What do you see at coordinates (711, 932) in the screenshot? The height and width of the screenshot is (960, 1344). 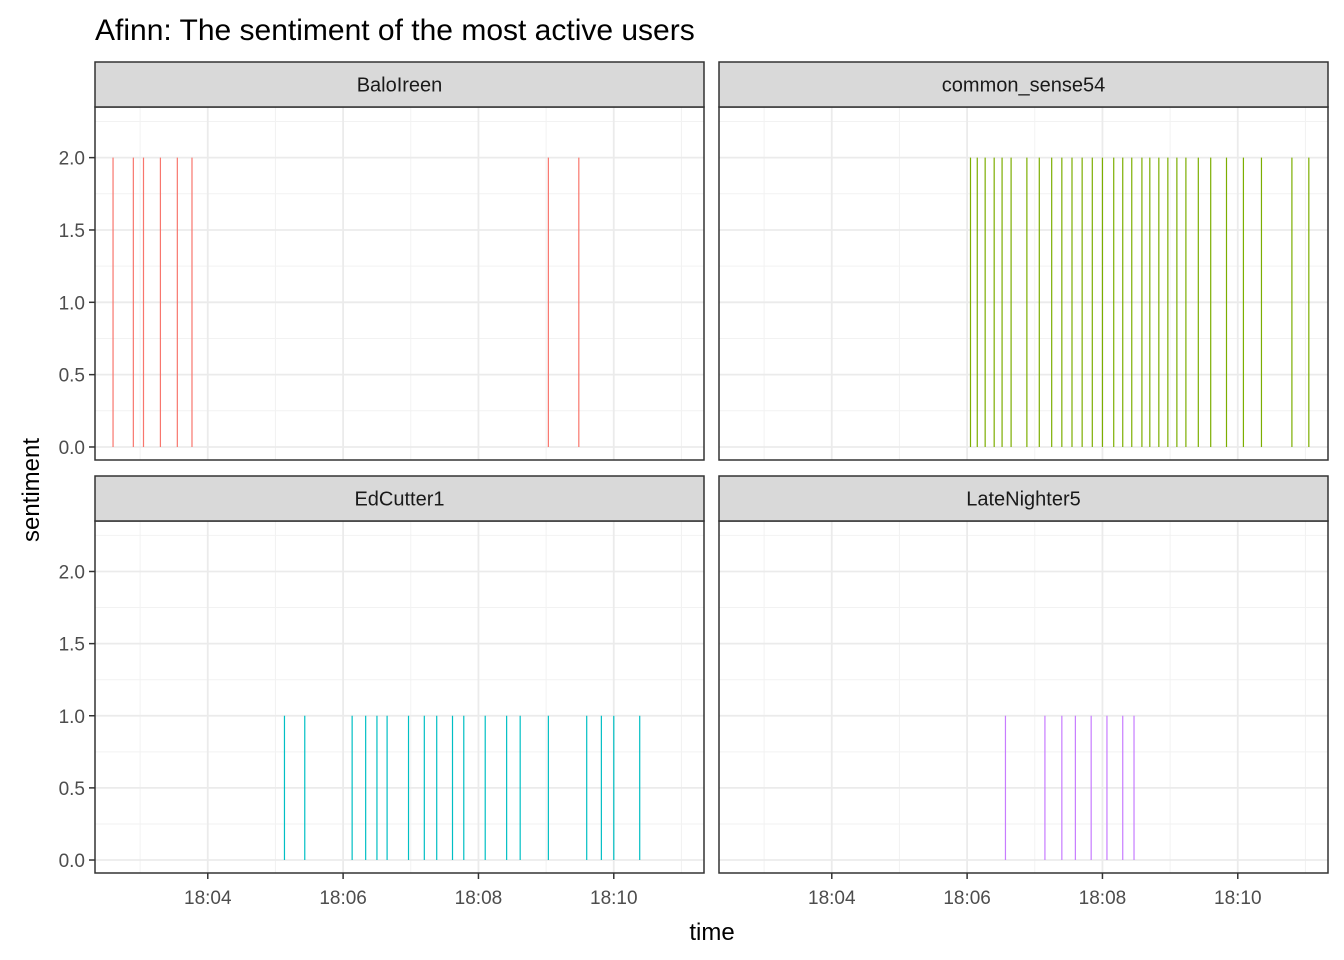 I see `x-axis-title: time` at bounding box center [711, 932].